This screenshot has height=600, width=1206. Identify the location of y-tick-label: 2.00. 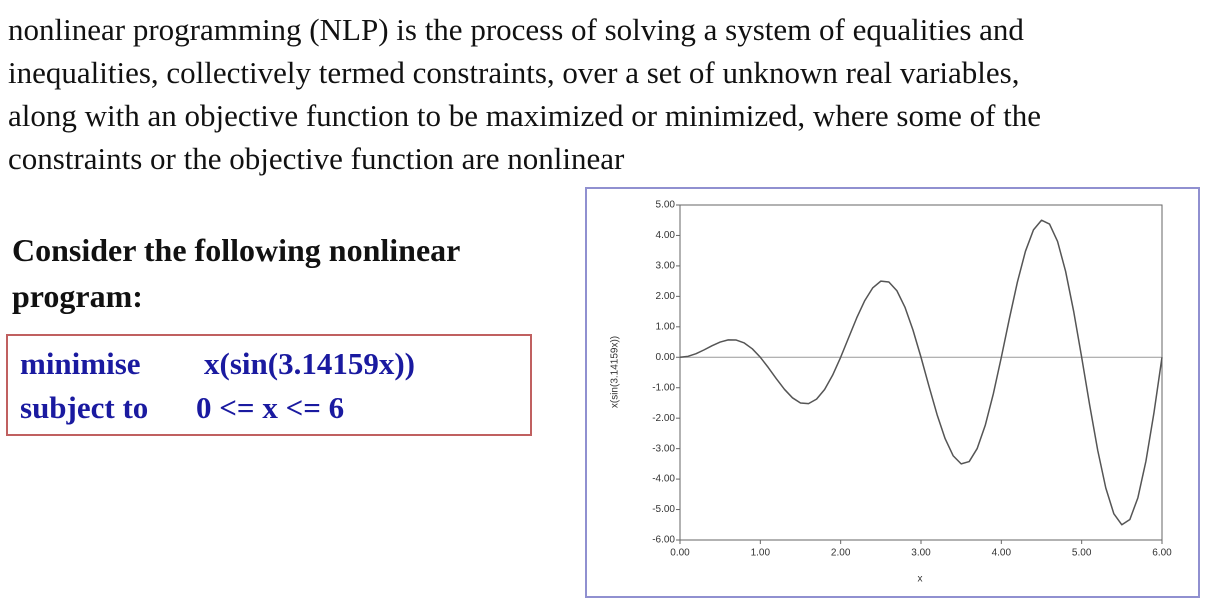
(666, 296).